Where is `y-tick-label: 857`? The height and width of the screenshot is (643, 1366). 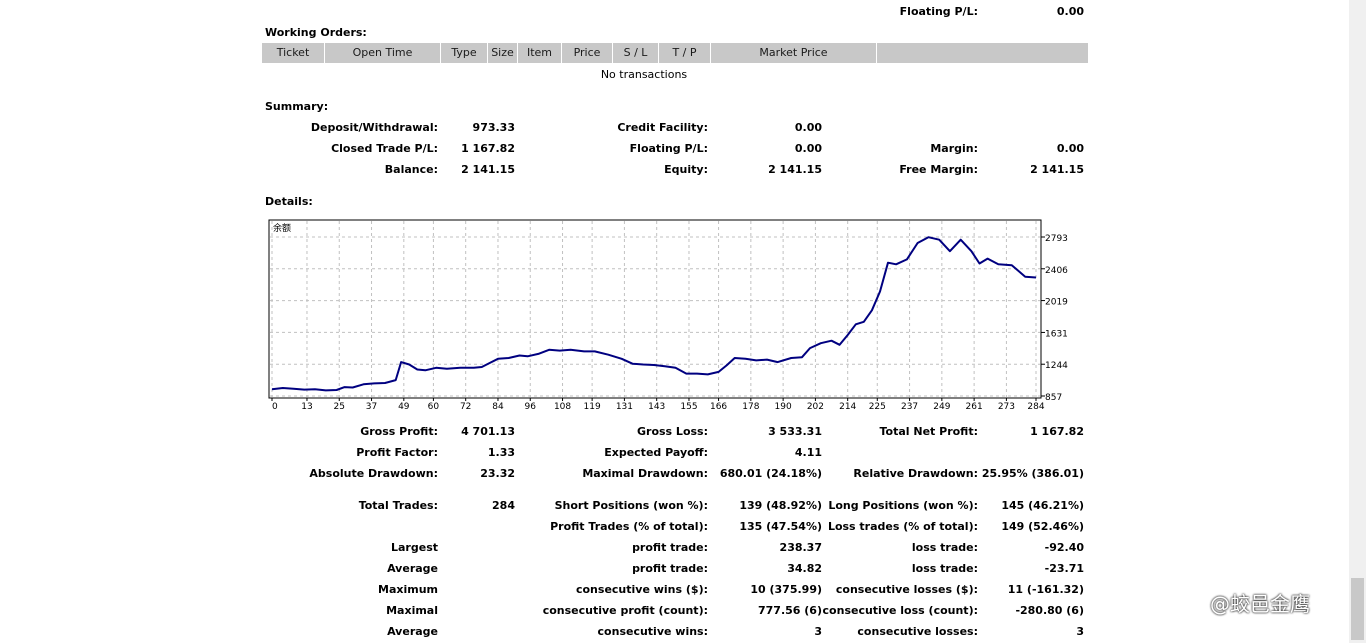
y-tick-label: 857 is located at coordinates (1053, 398).